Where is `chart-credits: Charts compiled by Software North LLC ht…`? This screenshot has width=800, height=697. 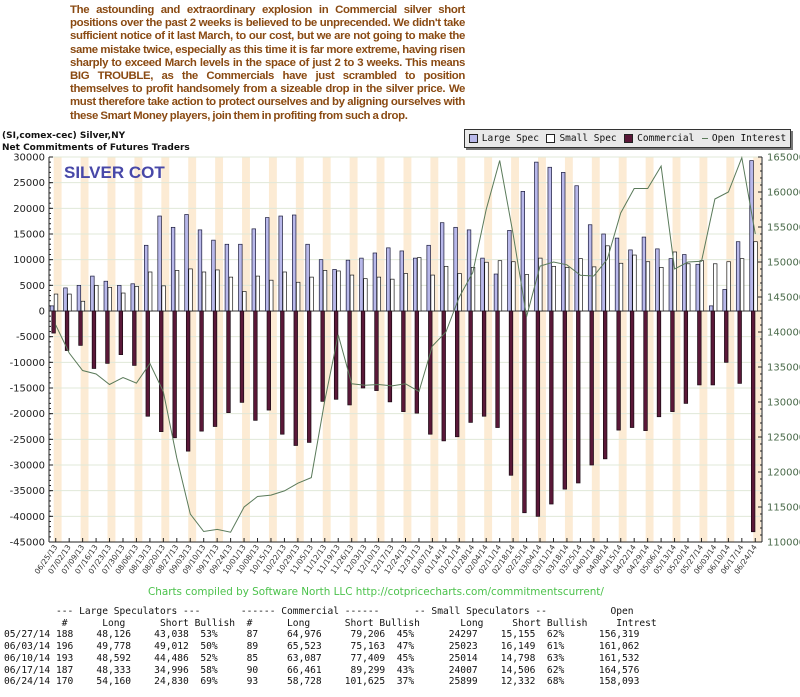
chart-credits: Charts compiled by Software North LLC ht… is located at coordinates (376, 592).